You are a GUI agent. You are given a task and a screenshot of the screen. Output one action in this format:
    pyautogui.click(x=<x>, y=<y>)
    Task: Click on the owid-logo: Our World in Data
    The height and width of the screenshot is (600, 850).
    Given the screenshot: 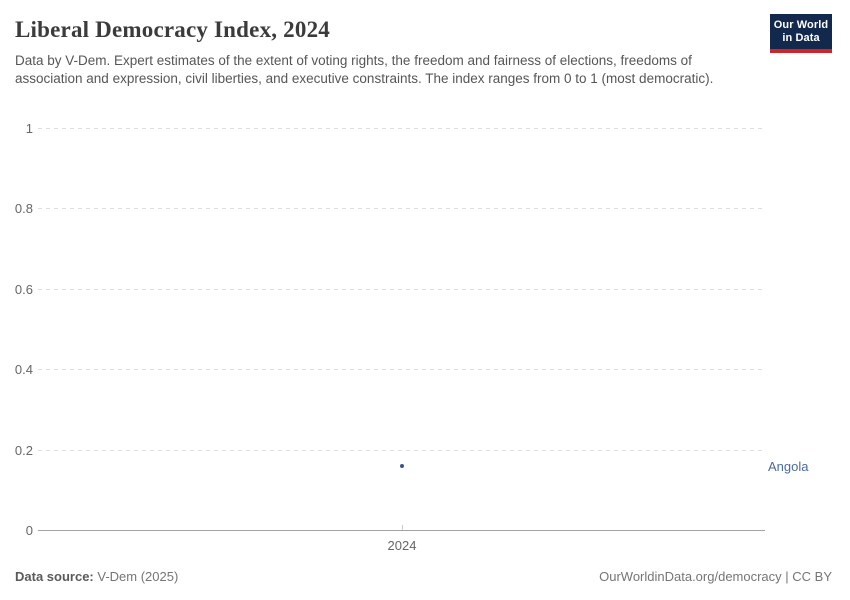 What is the action you would take?
    pyautogui.click(x=801, y=33)
    